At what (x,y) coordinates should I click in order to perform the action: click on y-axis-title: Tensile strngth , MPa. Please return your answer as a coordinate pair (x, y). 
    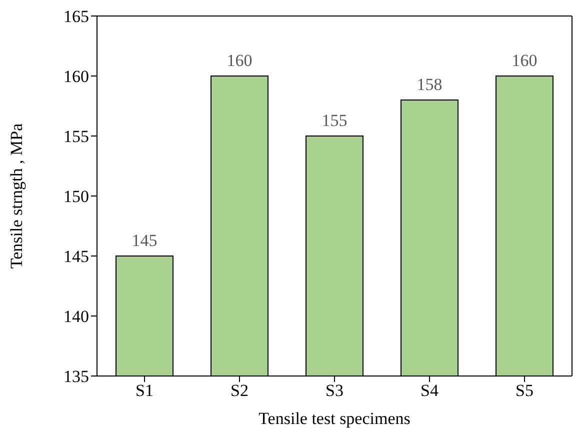
    Looking at the image, I should click on (16, 195).